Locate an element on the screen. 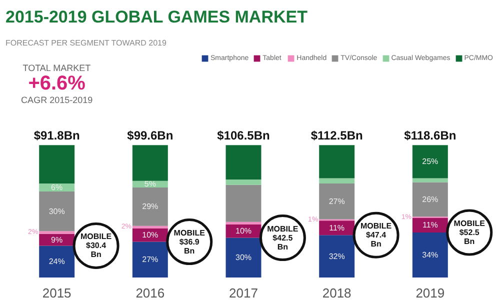 The image size is (500, 300). text: CAGR 2015-2019 is located at coordinates (57, 99).